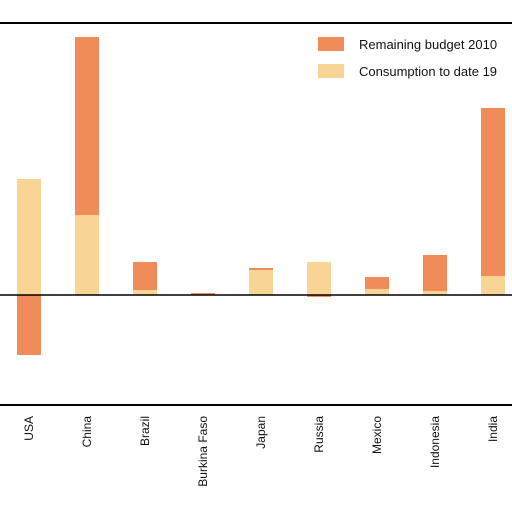  I want to click on x-tick-label-brazil: Brazil, so click(145, 431).